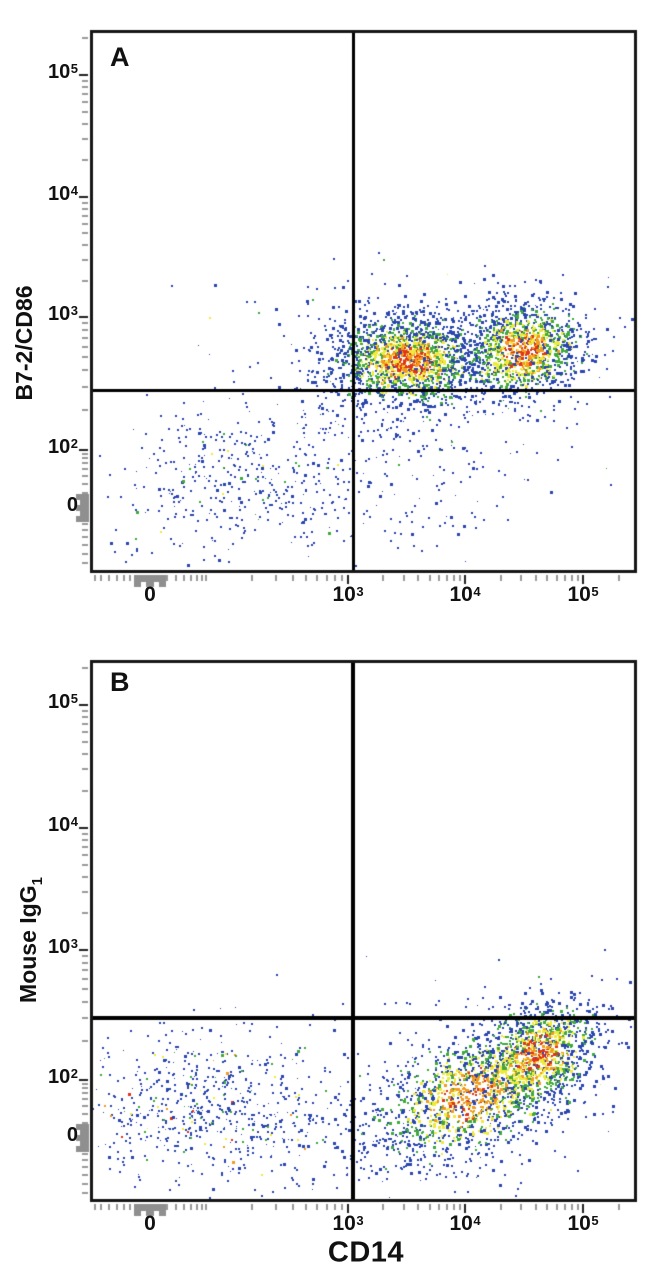 The width and height of the screenshot is (650, 1276). I want to click on y-axis-title-a-text: B7-2/CD86, so click(24, 343).